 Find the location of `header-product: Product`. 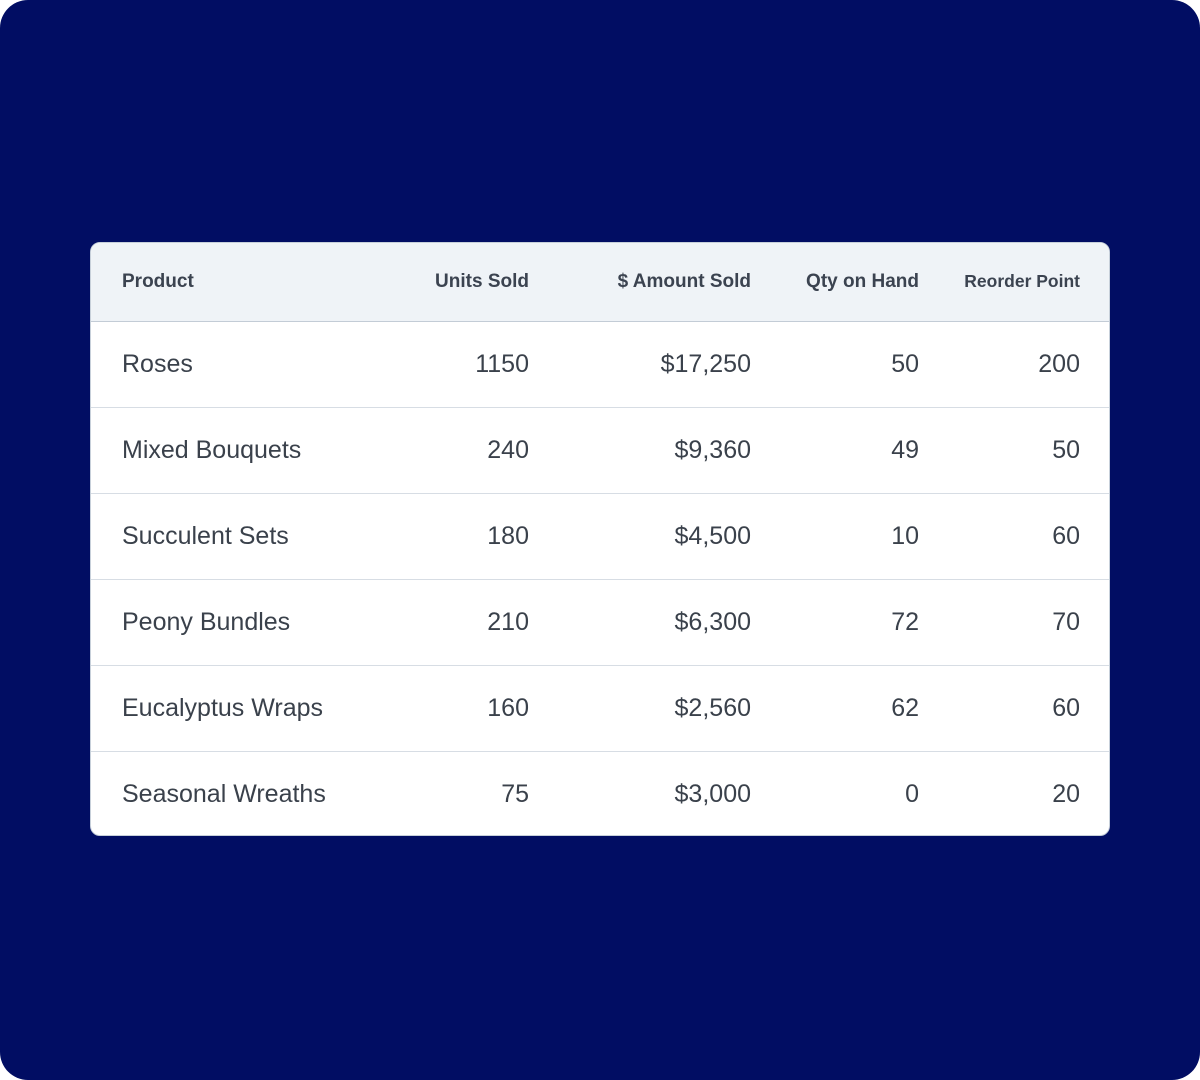

header-product: Product is located at coordinates (252, 282).